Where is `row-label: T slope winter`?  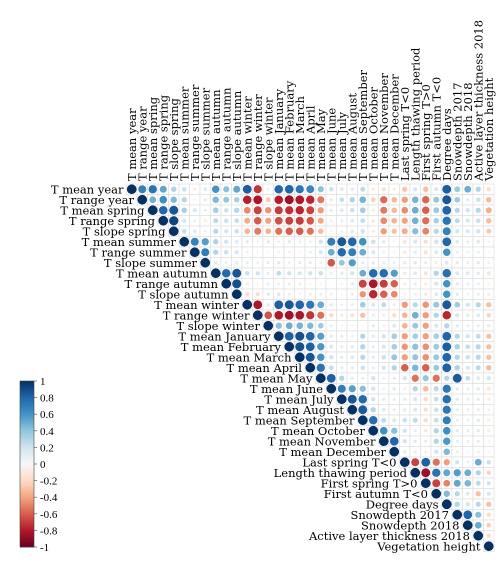
row-label: T slope winter is located at coordinates (218, 326).